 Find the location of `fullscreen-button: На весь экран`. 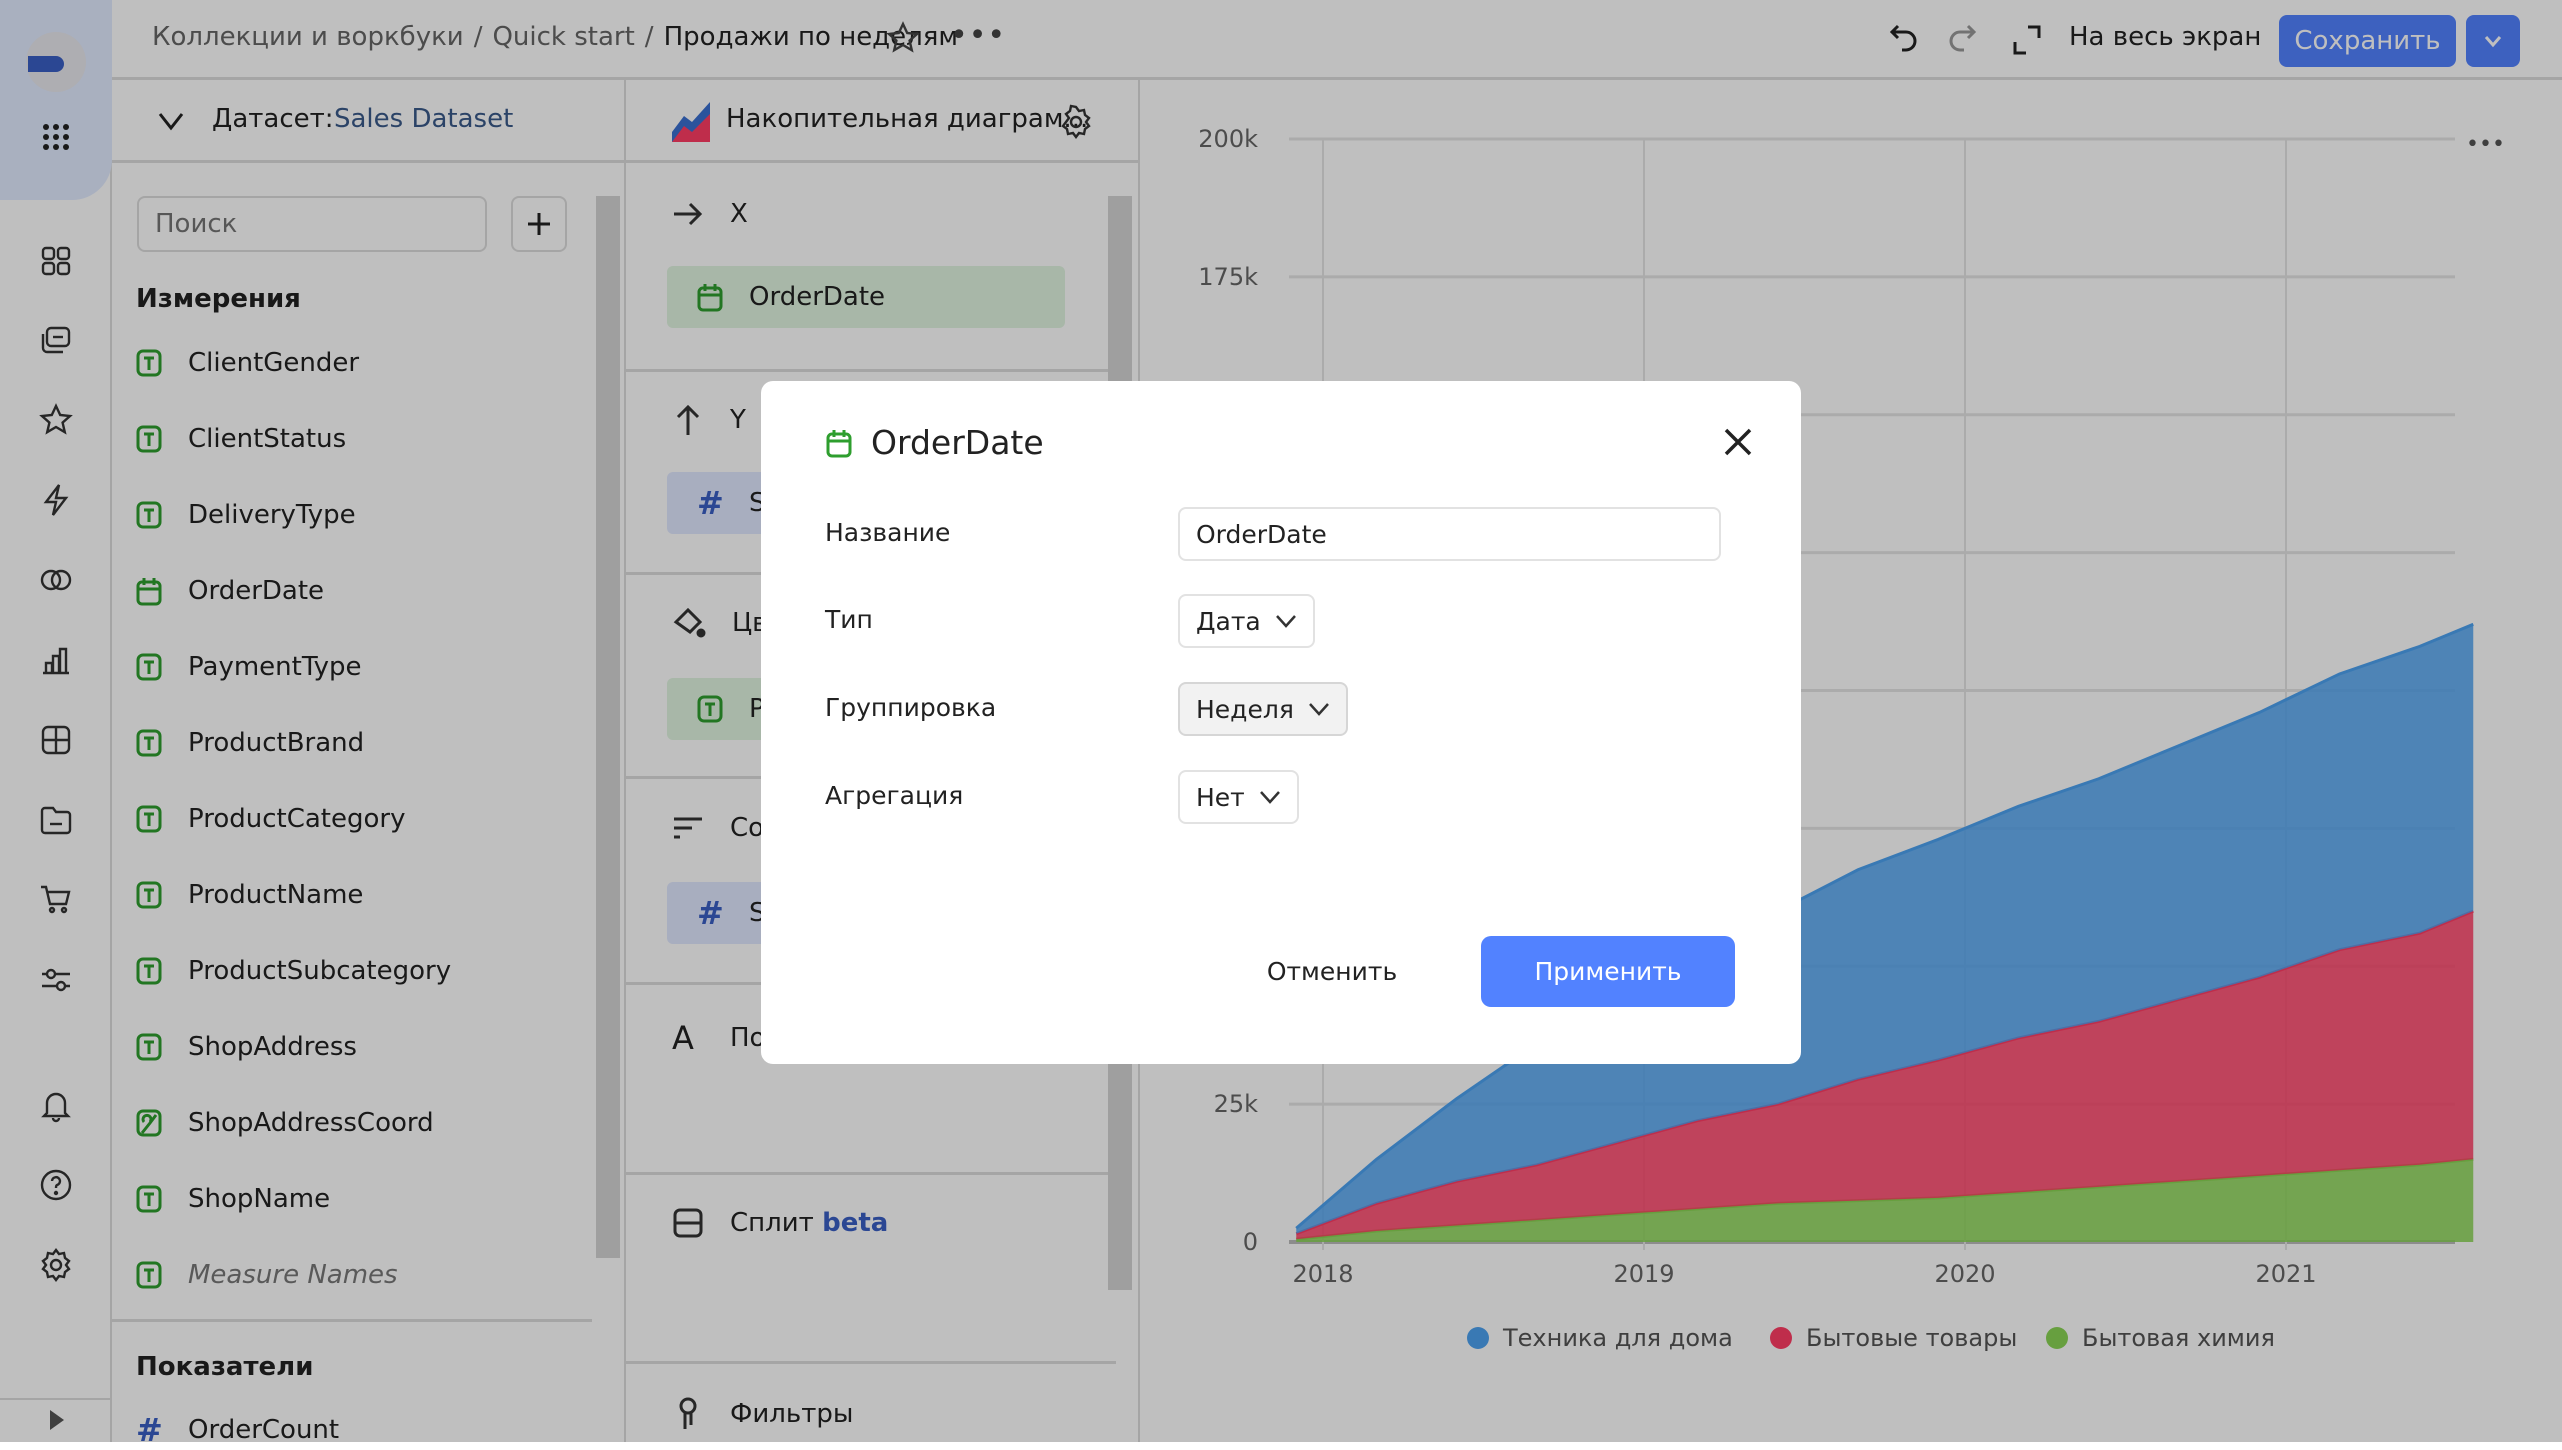

fullscreen-button: На весь экран is located at coordinates (2165, 37).